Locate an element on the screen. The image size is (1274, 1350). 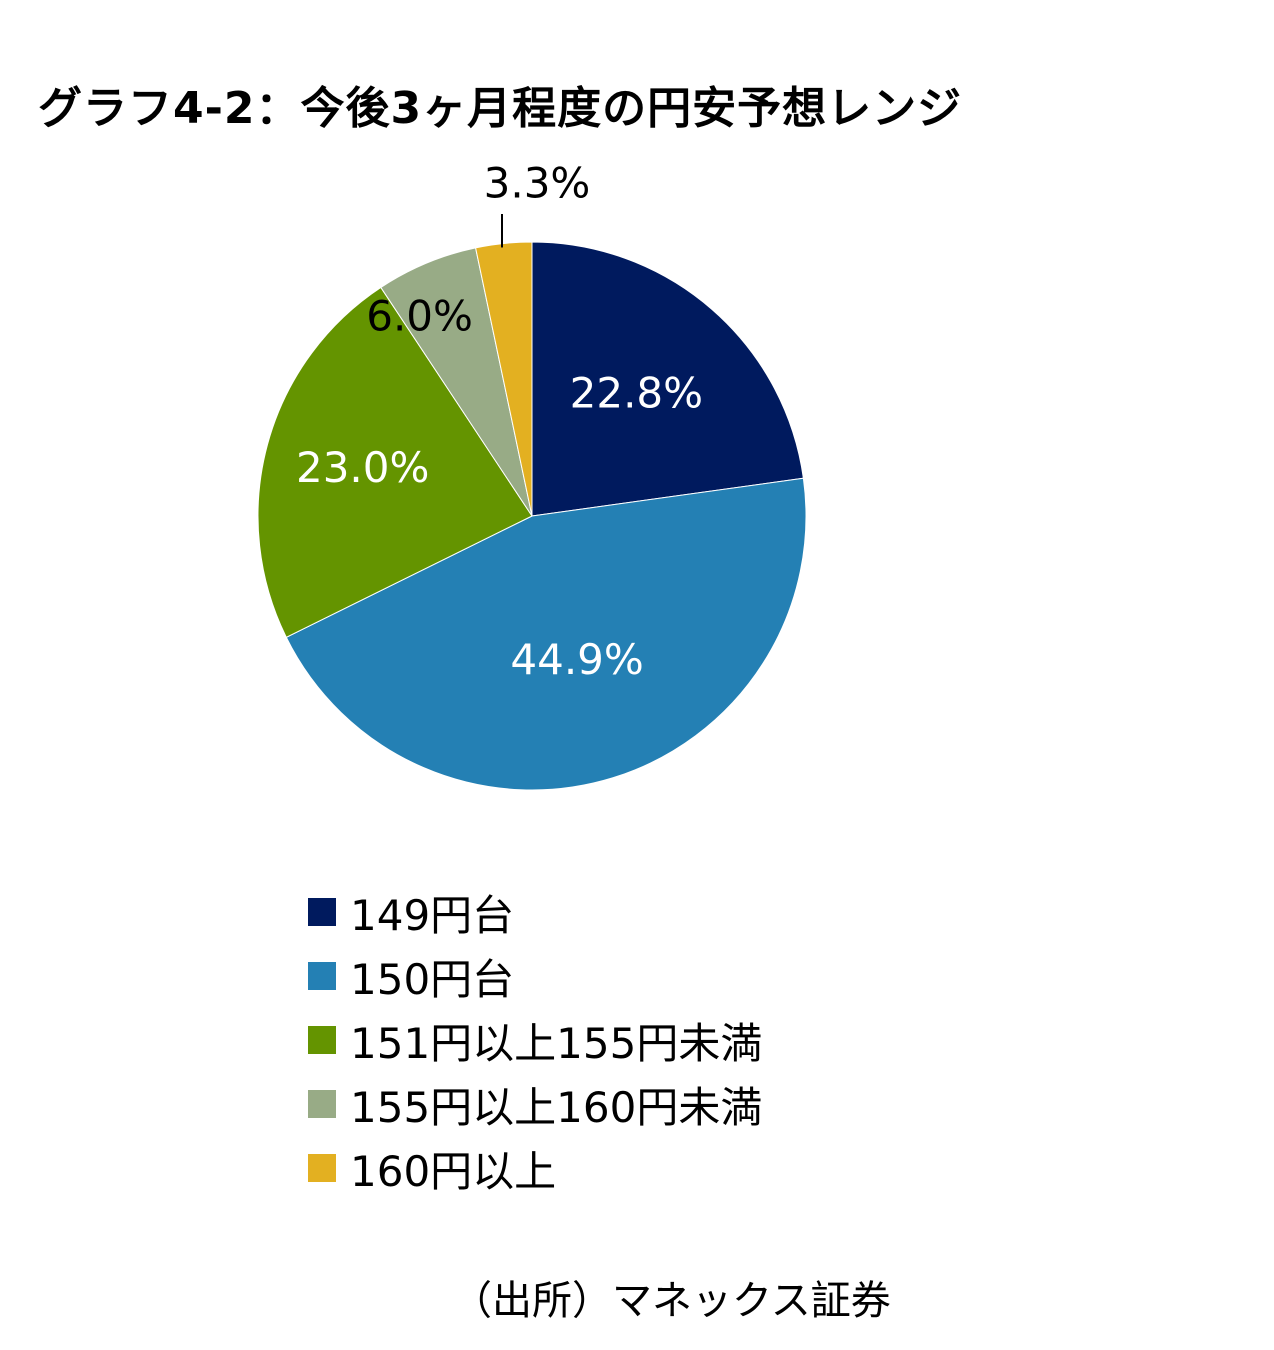
legend-label-150: 150円台 is located at coordinates (432, 979).